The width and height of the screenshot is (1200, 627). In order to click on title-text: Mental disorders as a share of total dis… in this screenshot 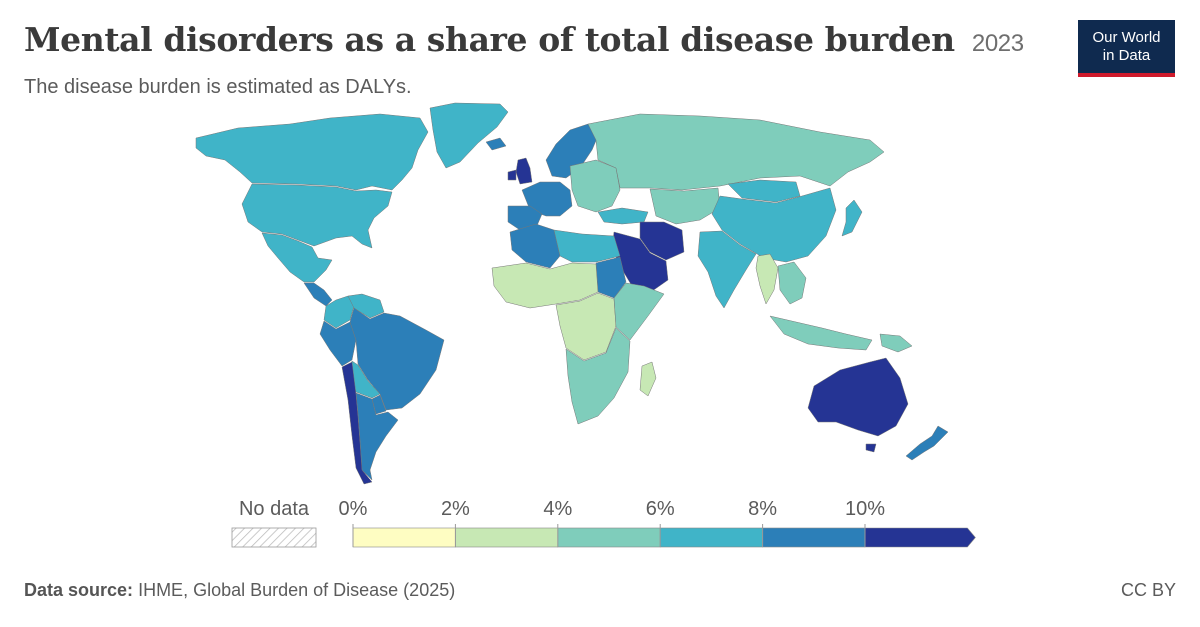, I will do `click(489, 39)`.